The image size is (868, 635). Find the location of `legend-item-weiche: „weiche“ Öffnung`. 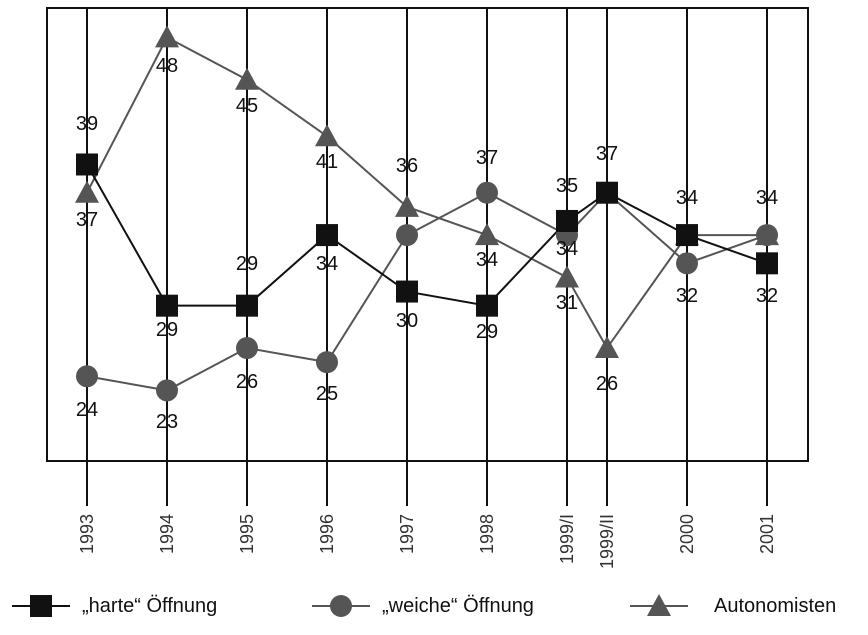

legend-item-weiche: „weiche“ Öffnung is located at coordinates (422, 606).